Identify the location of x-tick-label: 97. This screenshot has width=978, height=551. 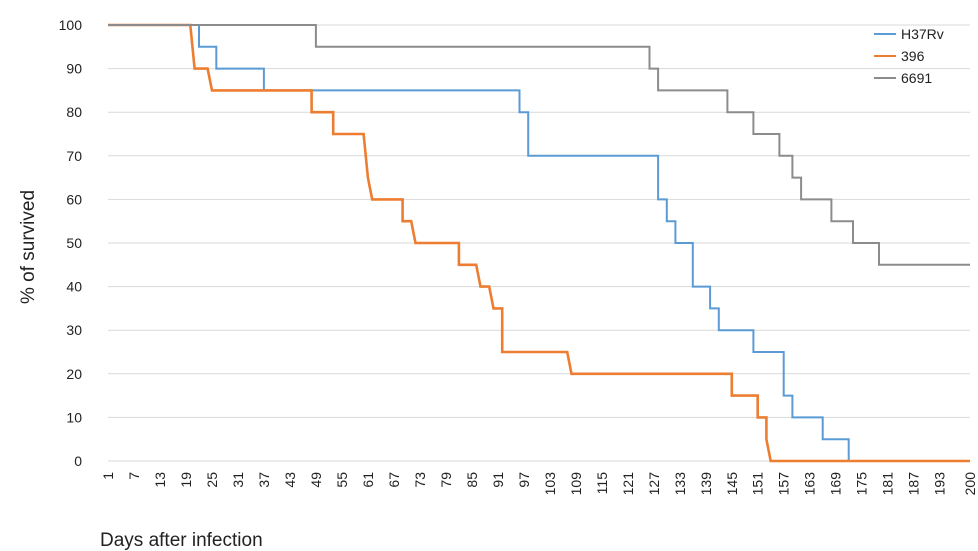
(524, 480).